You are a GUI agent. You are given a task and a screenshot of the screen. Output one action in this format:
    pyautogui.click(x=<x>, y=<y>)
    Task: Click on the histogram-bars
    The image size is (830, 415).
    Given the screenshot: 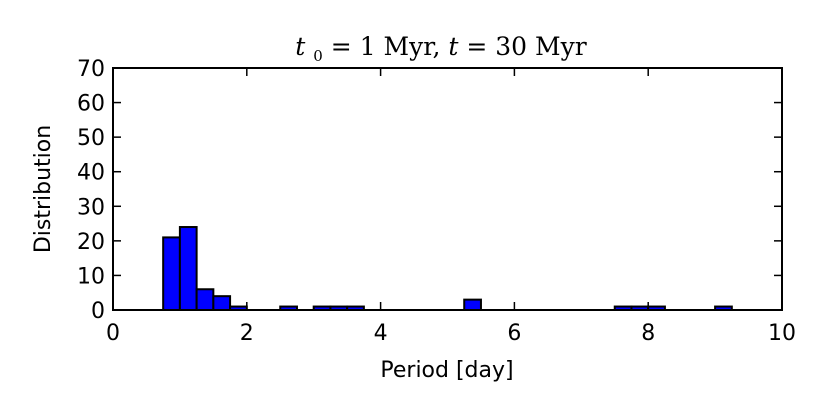 What is the action you would take?
    pyautogui.click(x=447, y=268)
    